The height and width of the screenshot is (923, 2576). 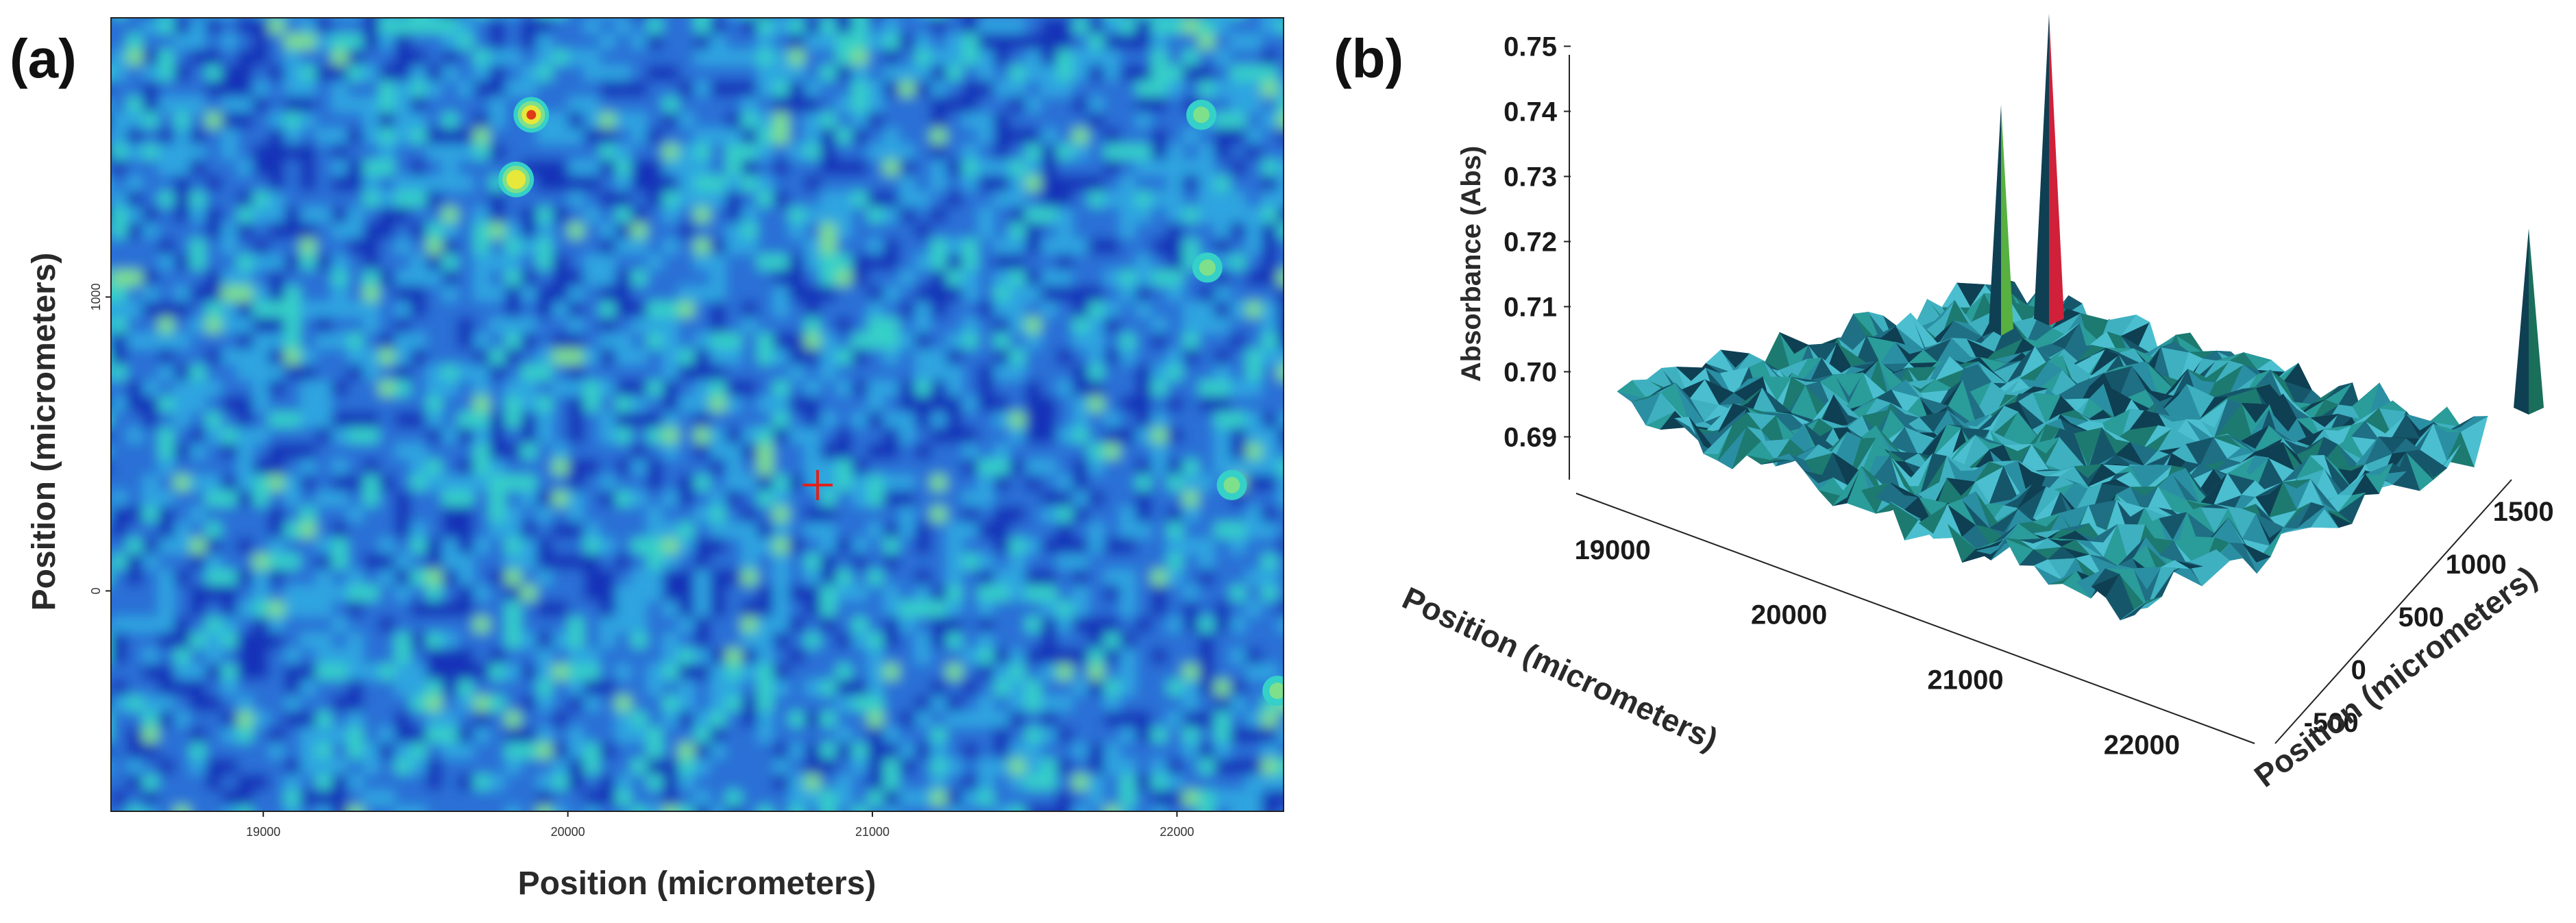 I want to click on y-tick-label: 1500, so click(x=2524, y=512).